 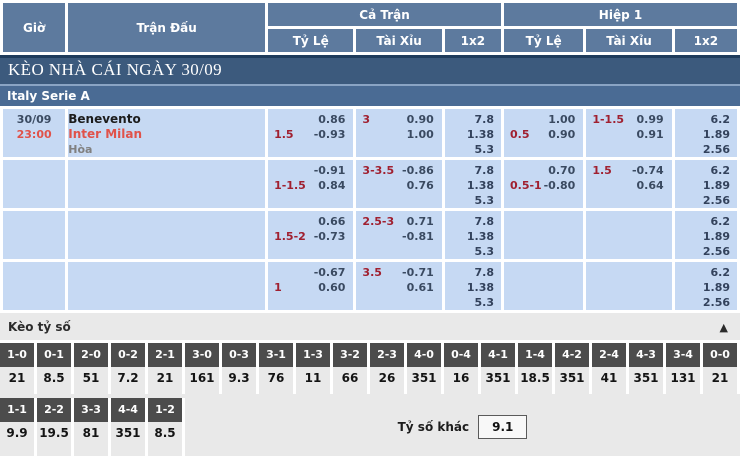 What do you see at coordinates (424, 368) in the screenshot?
I see `score-cell: 4-0 351` at bounding box center [424, 368].